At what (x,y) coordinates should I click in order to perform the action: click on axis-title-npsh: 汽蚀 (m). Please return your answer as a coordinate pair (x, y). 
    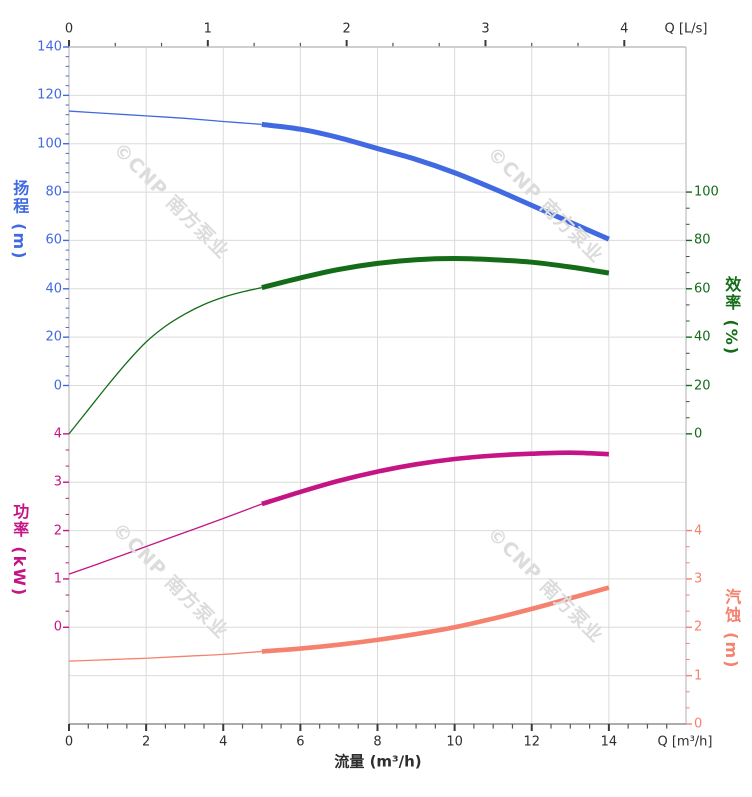
    Looking at the image, I should click on (732, 629).